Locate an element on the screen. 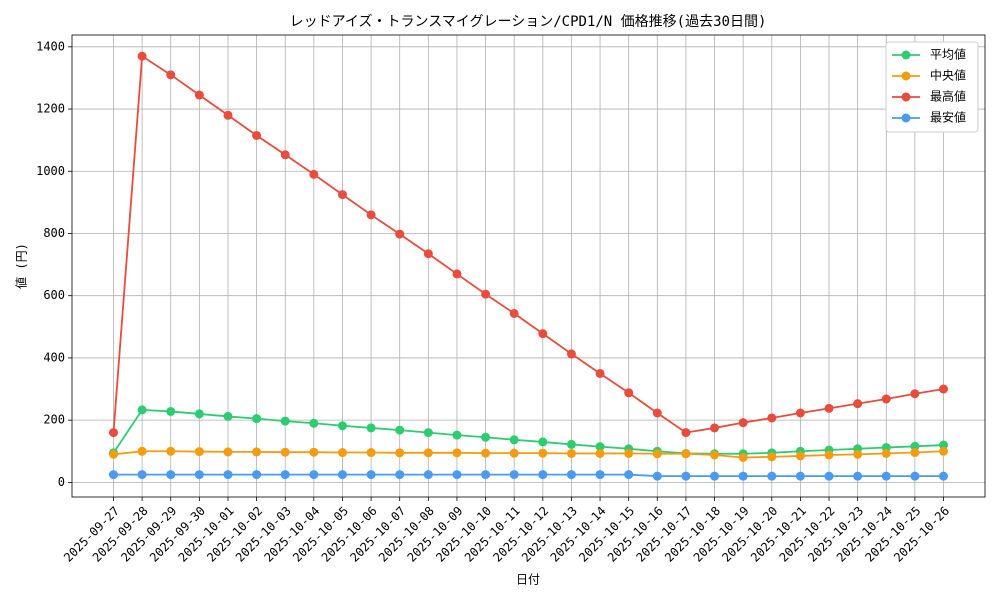  legend-label: 平均値 is located at coordinates (948, 54).